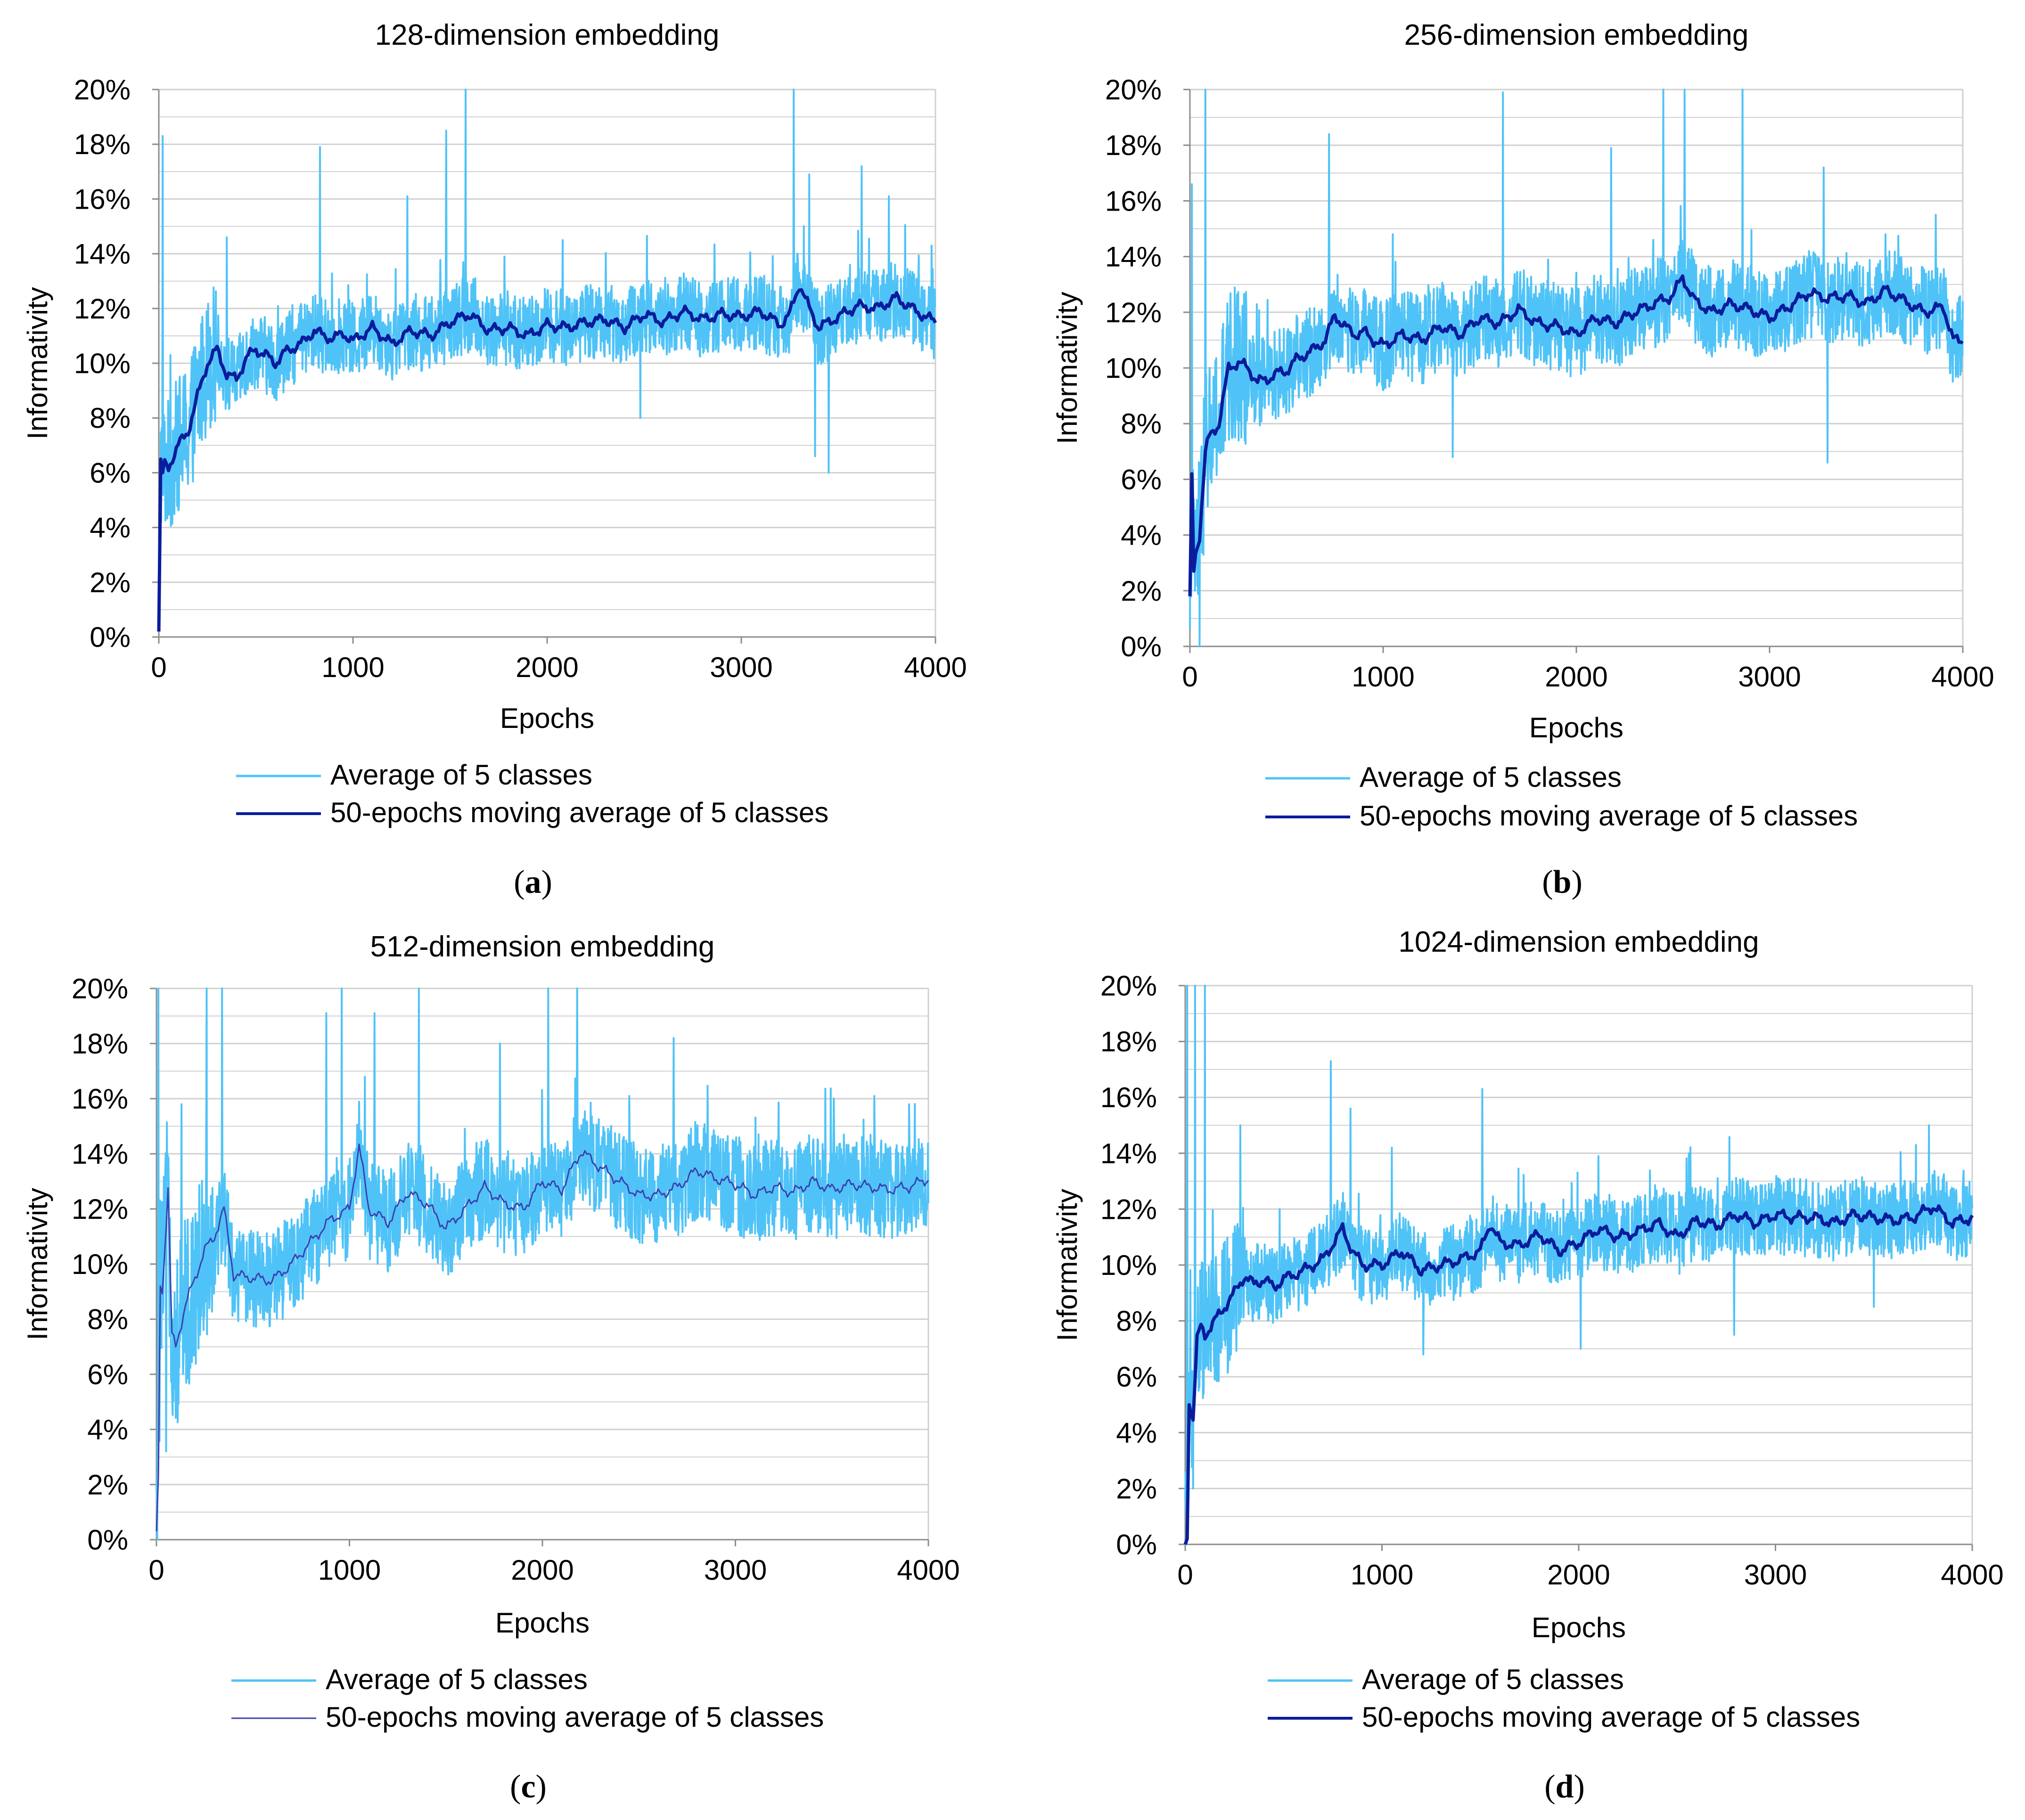 Image resolution: width=2025 pixels, height=1820 pixels. I want to click on chart-title: 256-dimension embedding, so click(1576, 35).